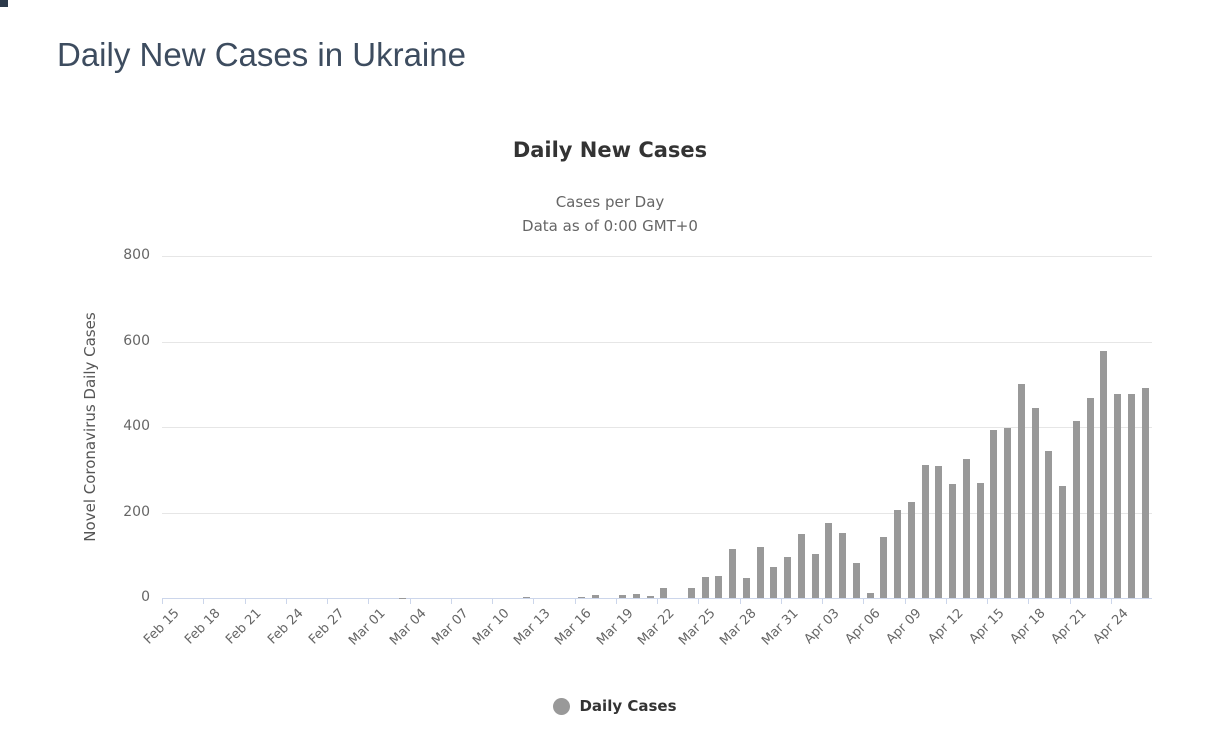 The width and height of the screenshot is (1206, 746). I want to click on x-tick-label: Apr 21, so click(1069, 627).